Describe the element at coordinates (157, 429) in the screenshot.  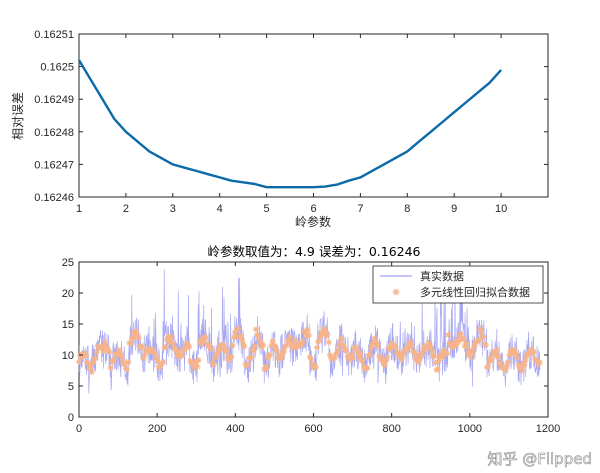
I see `bottom-x-tick-label: 200` at that location.